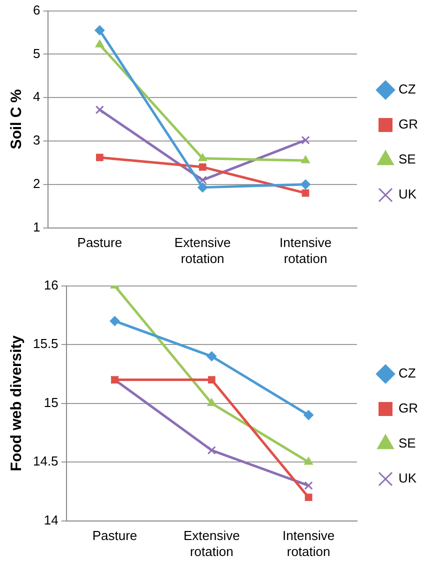 The height and width of the screenshot is (568, 438). Describe the element at coordinates (36, 140) in the screenshot. I see `y-tick-label: 3` at that location.